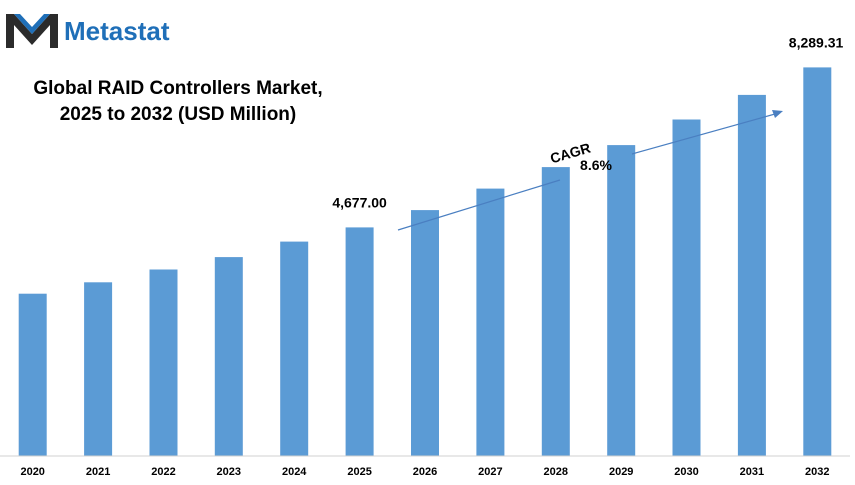 The height and width of the screenshot is (485, 855). I want to click on x-tick-label-2025: 2025, so click(359, 472).